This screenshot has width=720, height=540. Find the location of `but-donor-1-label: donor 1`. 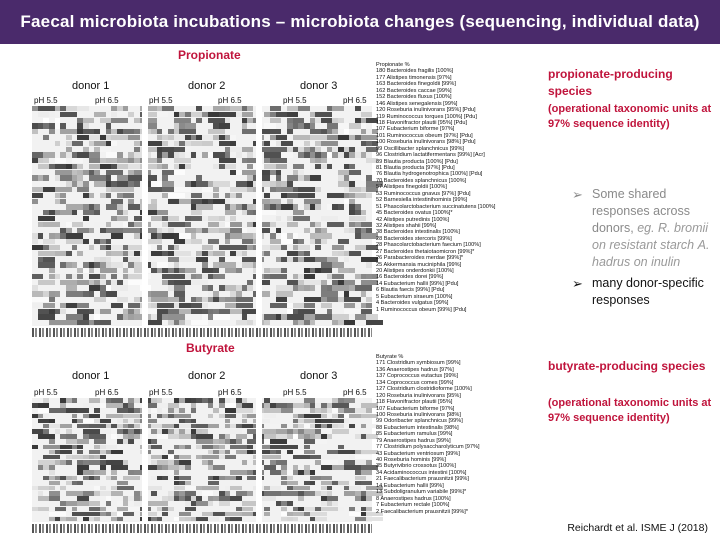

but-donor-1-label: donor 1 is located at coordinates (91, 376).